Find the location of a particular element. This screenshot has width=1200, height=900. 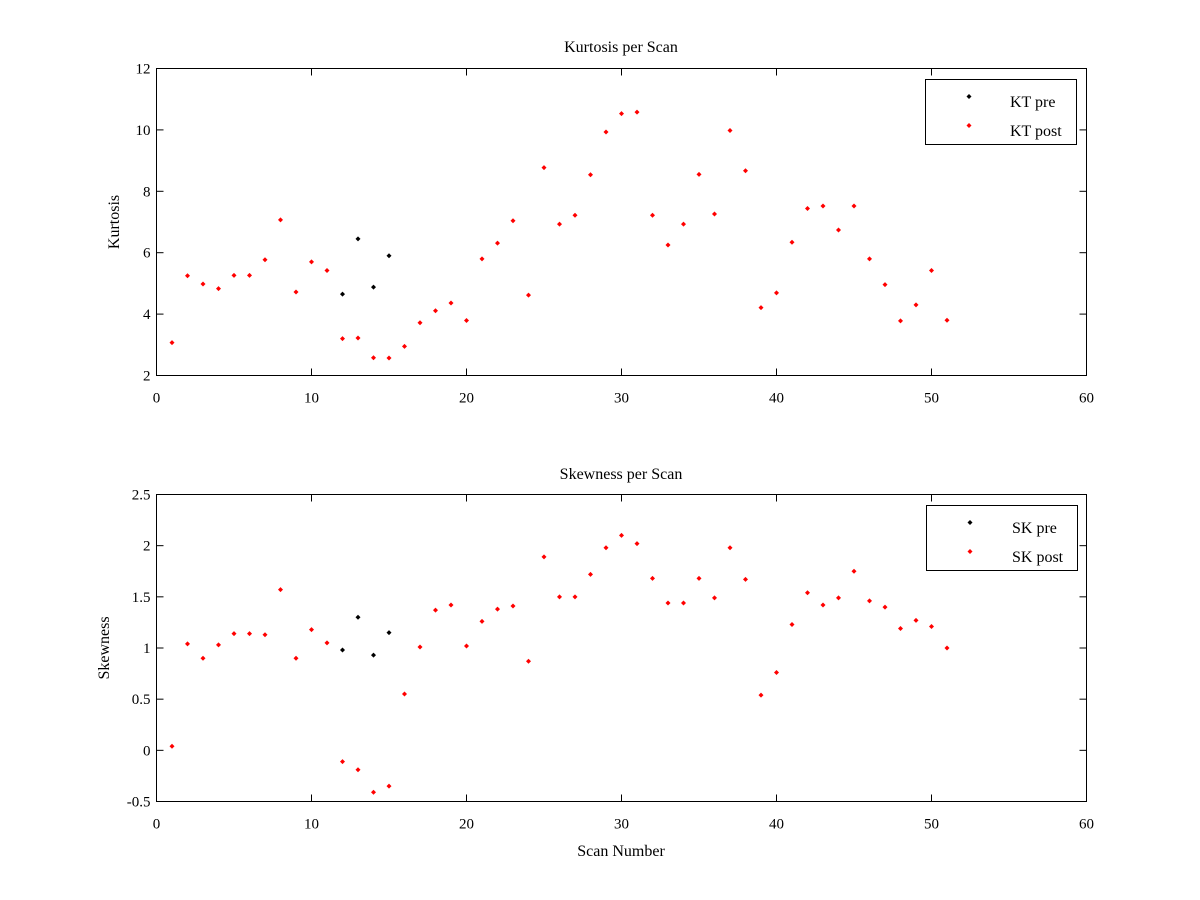

data-point-sk-pre is located at coordinates (358, 617).